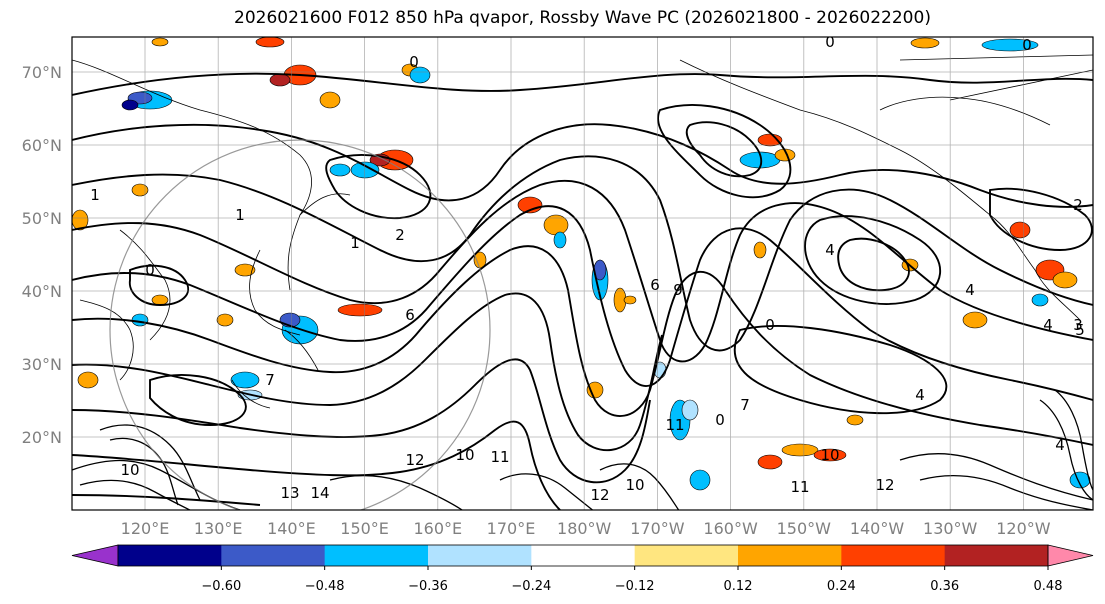  I want to click on longitude-label: 160°W, so click(730, 528).